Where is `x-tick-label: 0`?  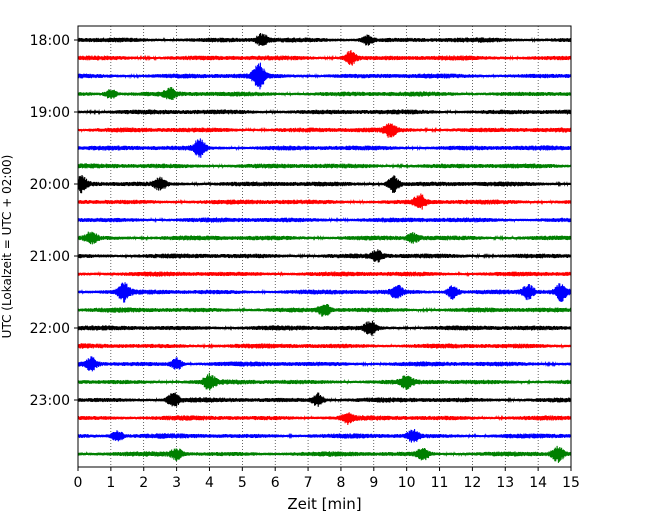
x-tick-label: 0 is located at coordinates (78, 483).